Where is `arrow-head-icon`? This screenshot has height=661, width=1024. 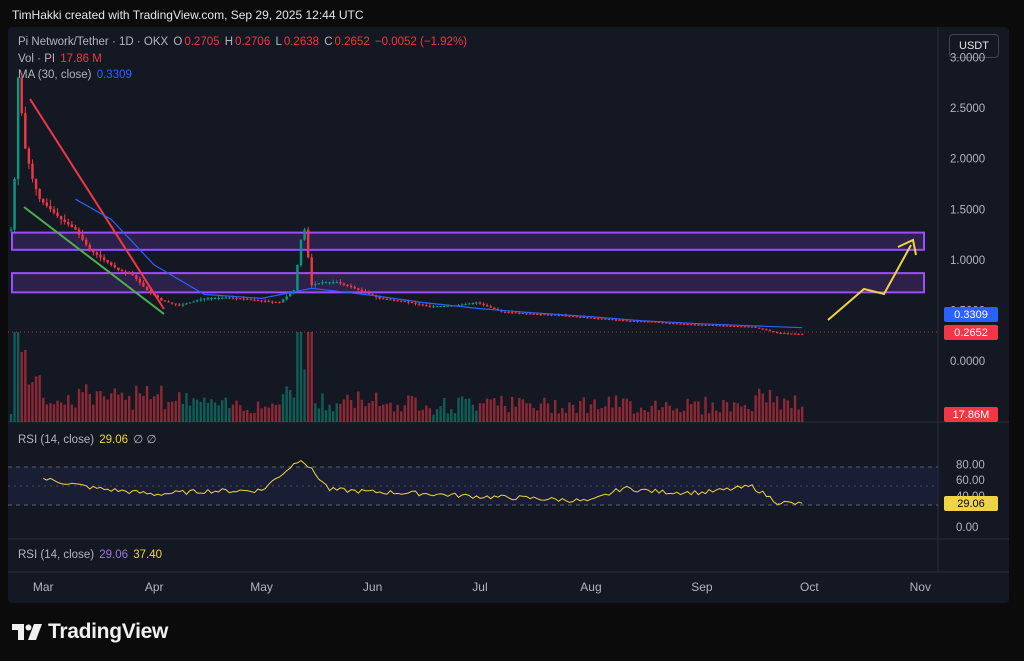
arrow-head-icon is located at coordinates (907, 247).